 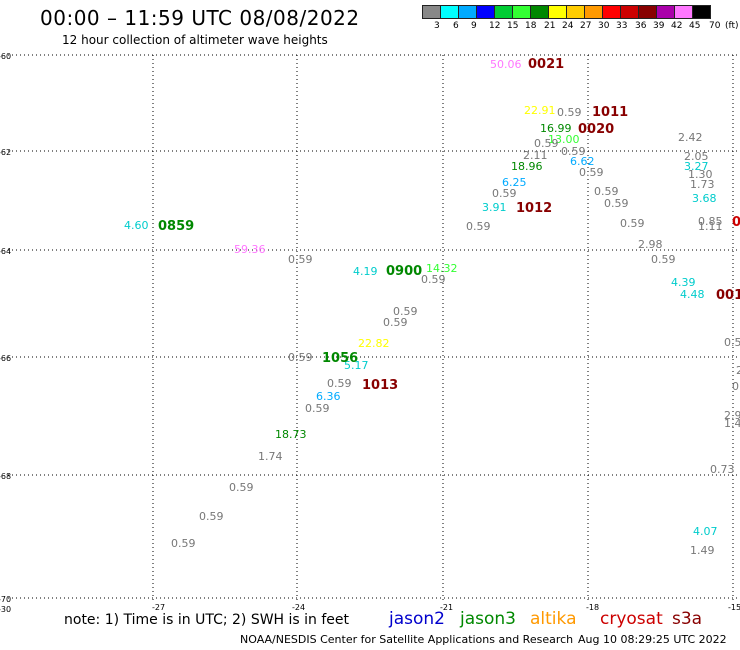 What do you see at coordinates (546, 64) in the screenshot?
I see `pass-time-label: 0021` at bounding box center [546, 64].